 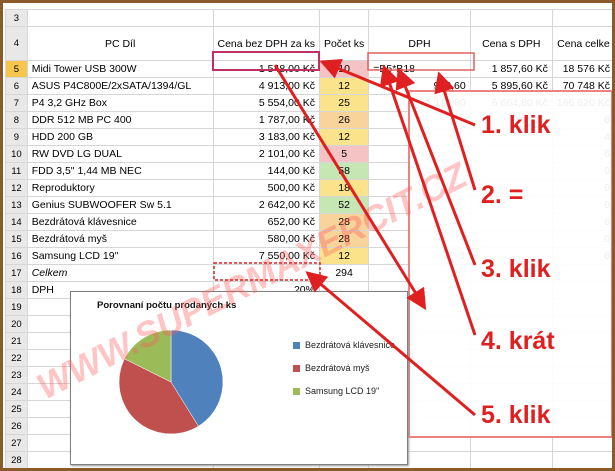 I want to click on annotation-step1: 1. klik, so click(x=516, y=125).